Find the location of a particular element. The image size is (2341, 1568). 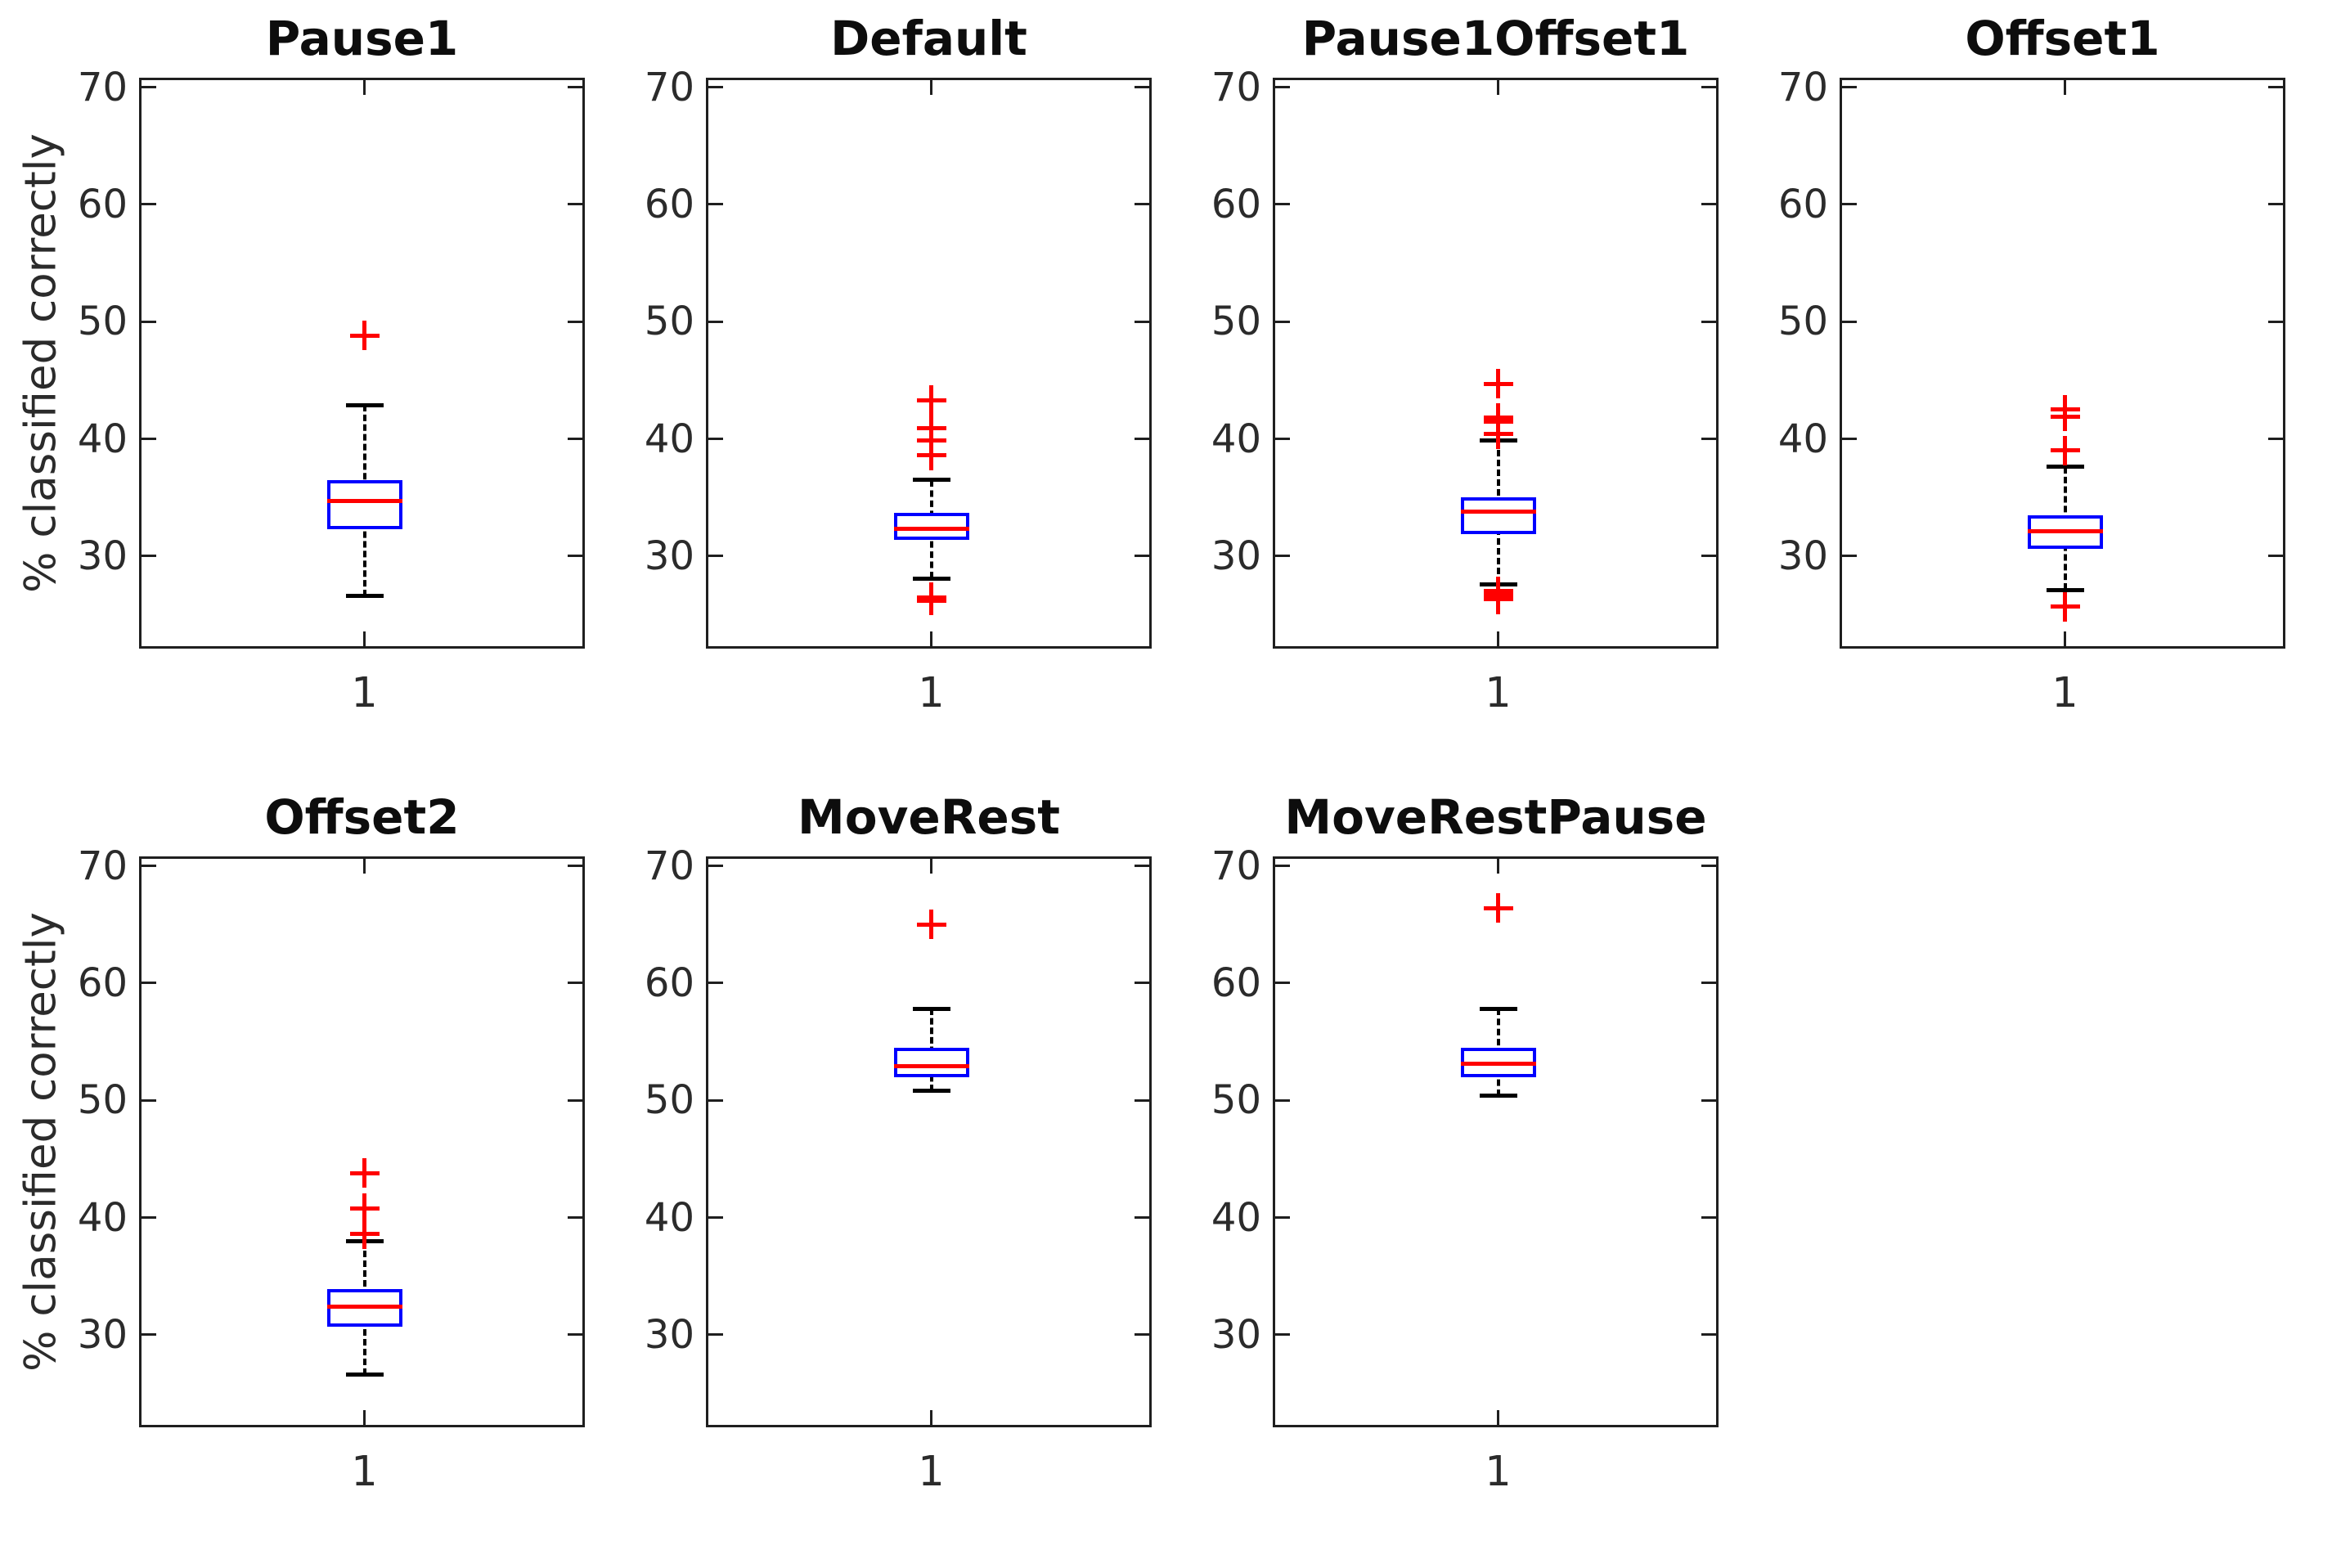

y-tick-label: 30 is located at coordinates (1236, 1334).